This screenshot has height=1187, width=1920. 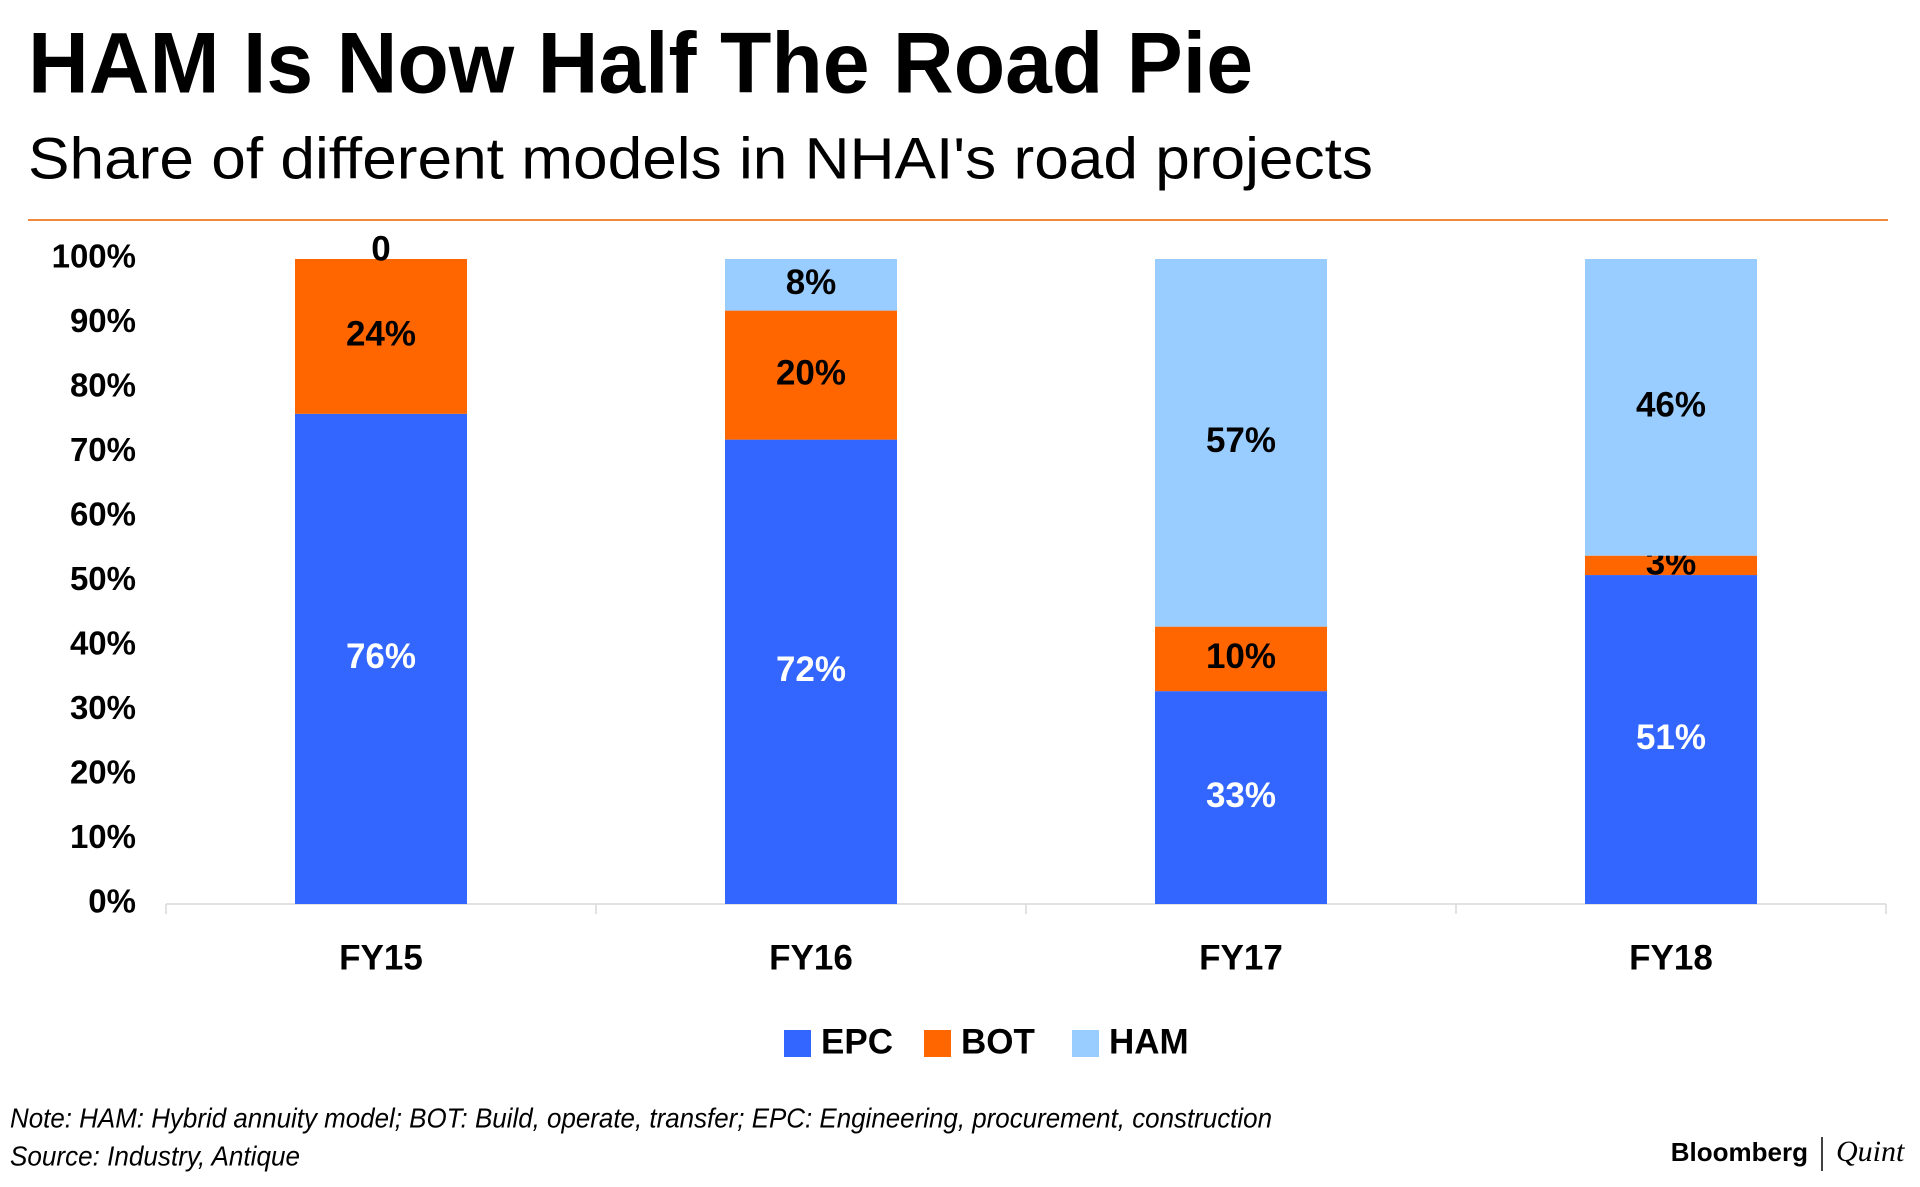 What do you see at coordinates (103, 385) in the screenshot?
I see `y-tick-label: 80%` at bounding box center [103, 385].